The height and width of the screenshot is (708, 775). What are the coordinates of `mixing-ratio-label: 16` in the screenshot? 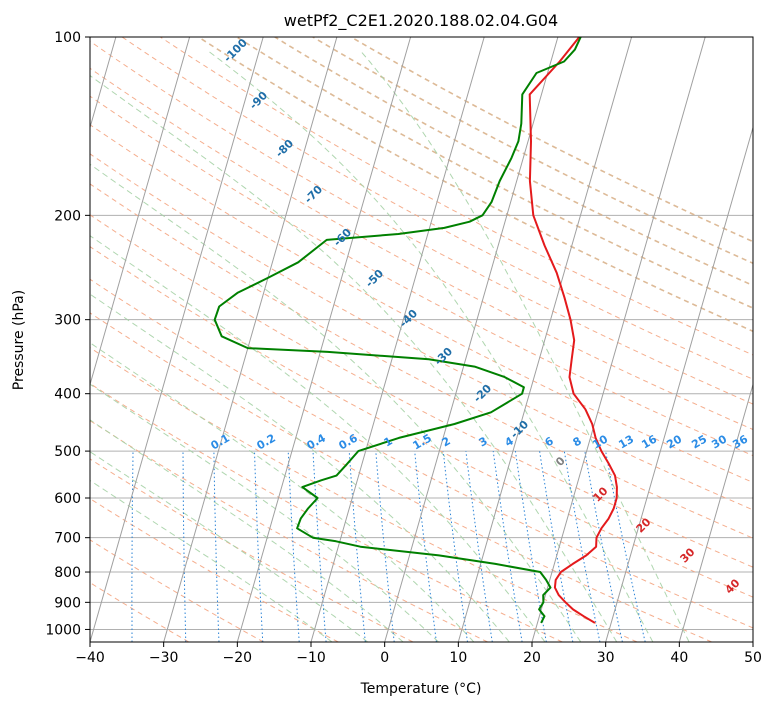 It's located at (649, 441).